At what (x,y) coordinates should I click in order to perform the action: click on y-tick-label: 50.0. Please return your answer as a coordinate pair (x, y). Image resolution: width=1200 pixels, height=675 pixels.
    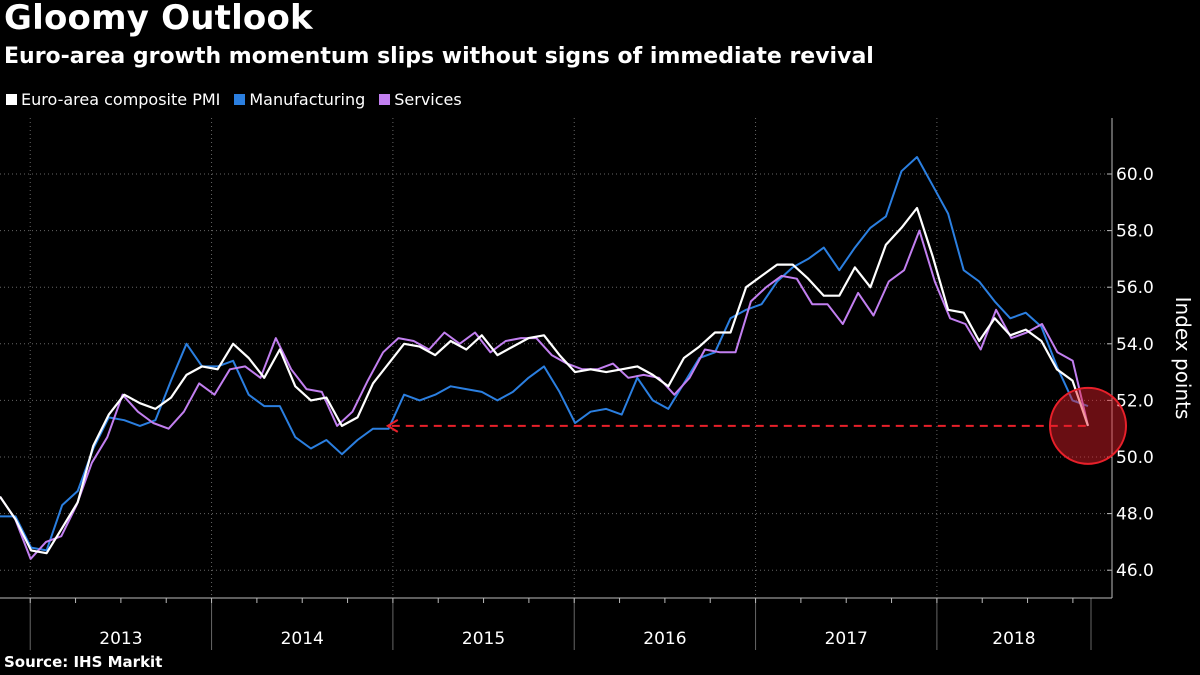
    Looking at the image, I should click on (1135, 458).